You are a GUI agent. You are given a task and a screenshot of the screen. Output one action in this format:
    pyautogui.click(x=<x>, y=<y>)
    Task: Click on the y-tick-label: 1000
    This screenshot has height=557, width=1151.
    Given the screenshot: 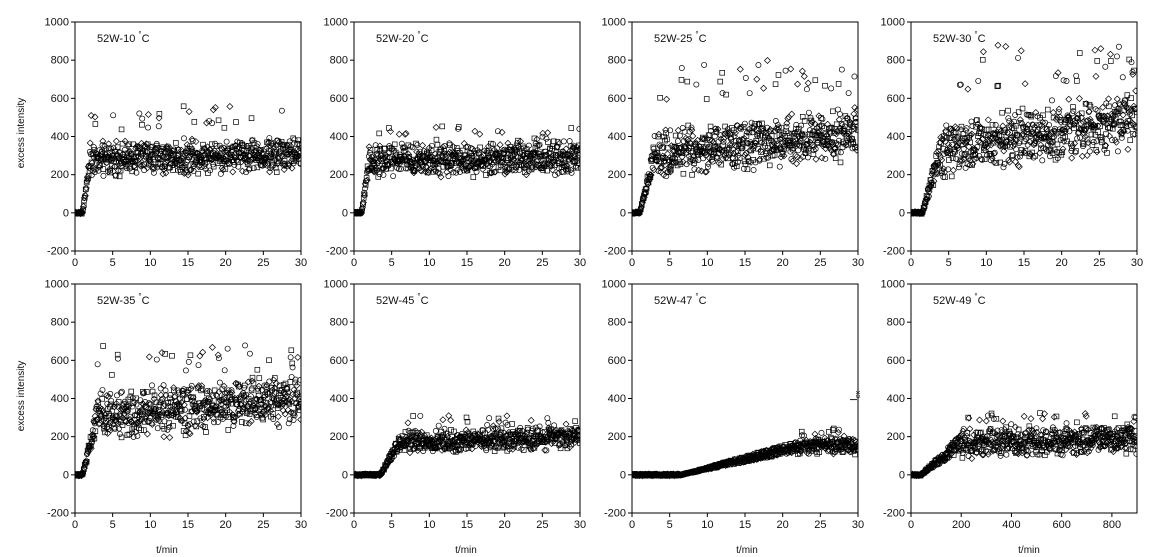 What is the action you would take?
    pyautogui.click(x=57, y=285)
    